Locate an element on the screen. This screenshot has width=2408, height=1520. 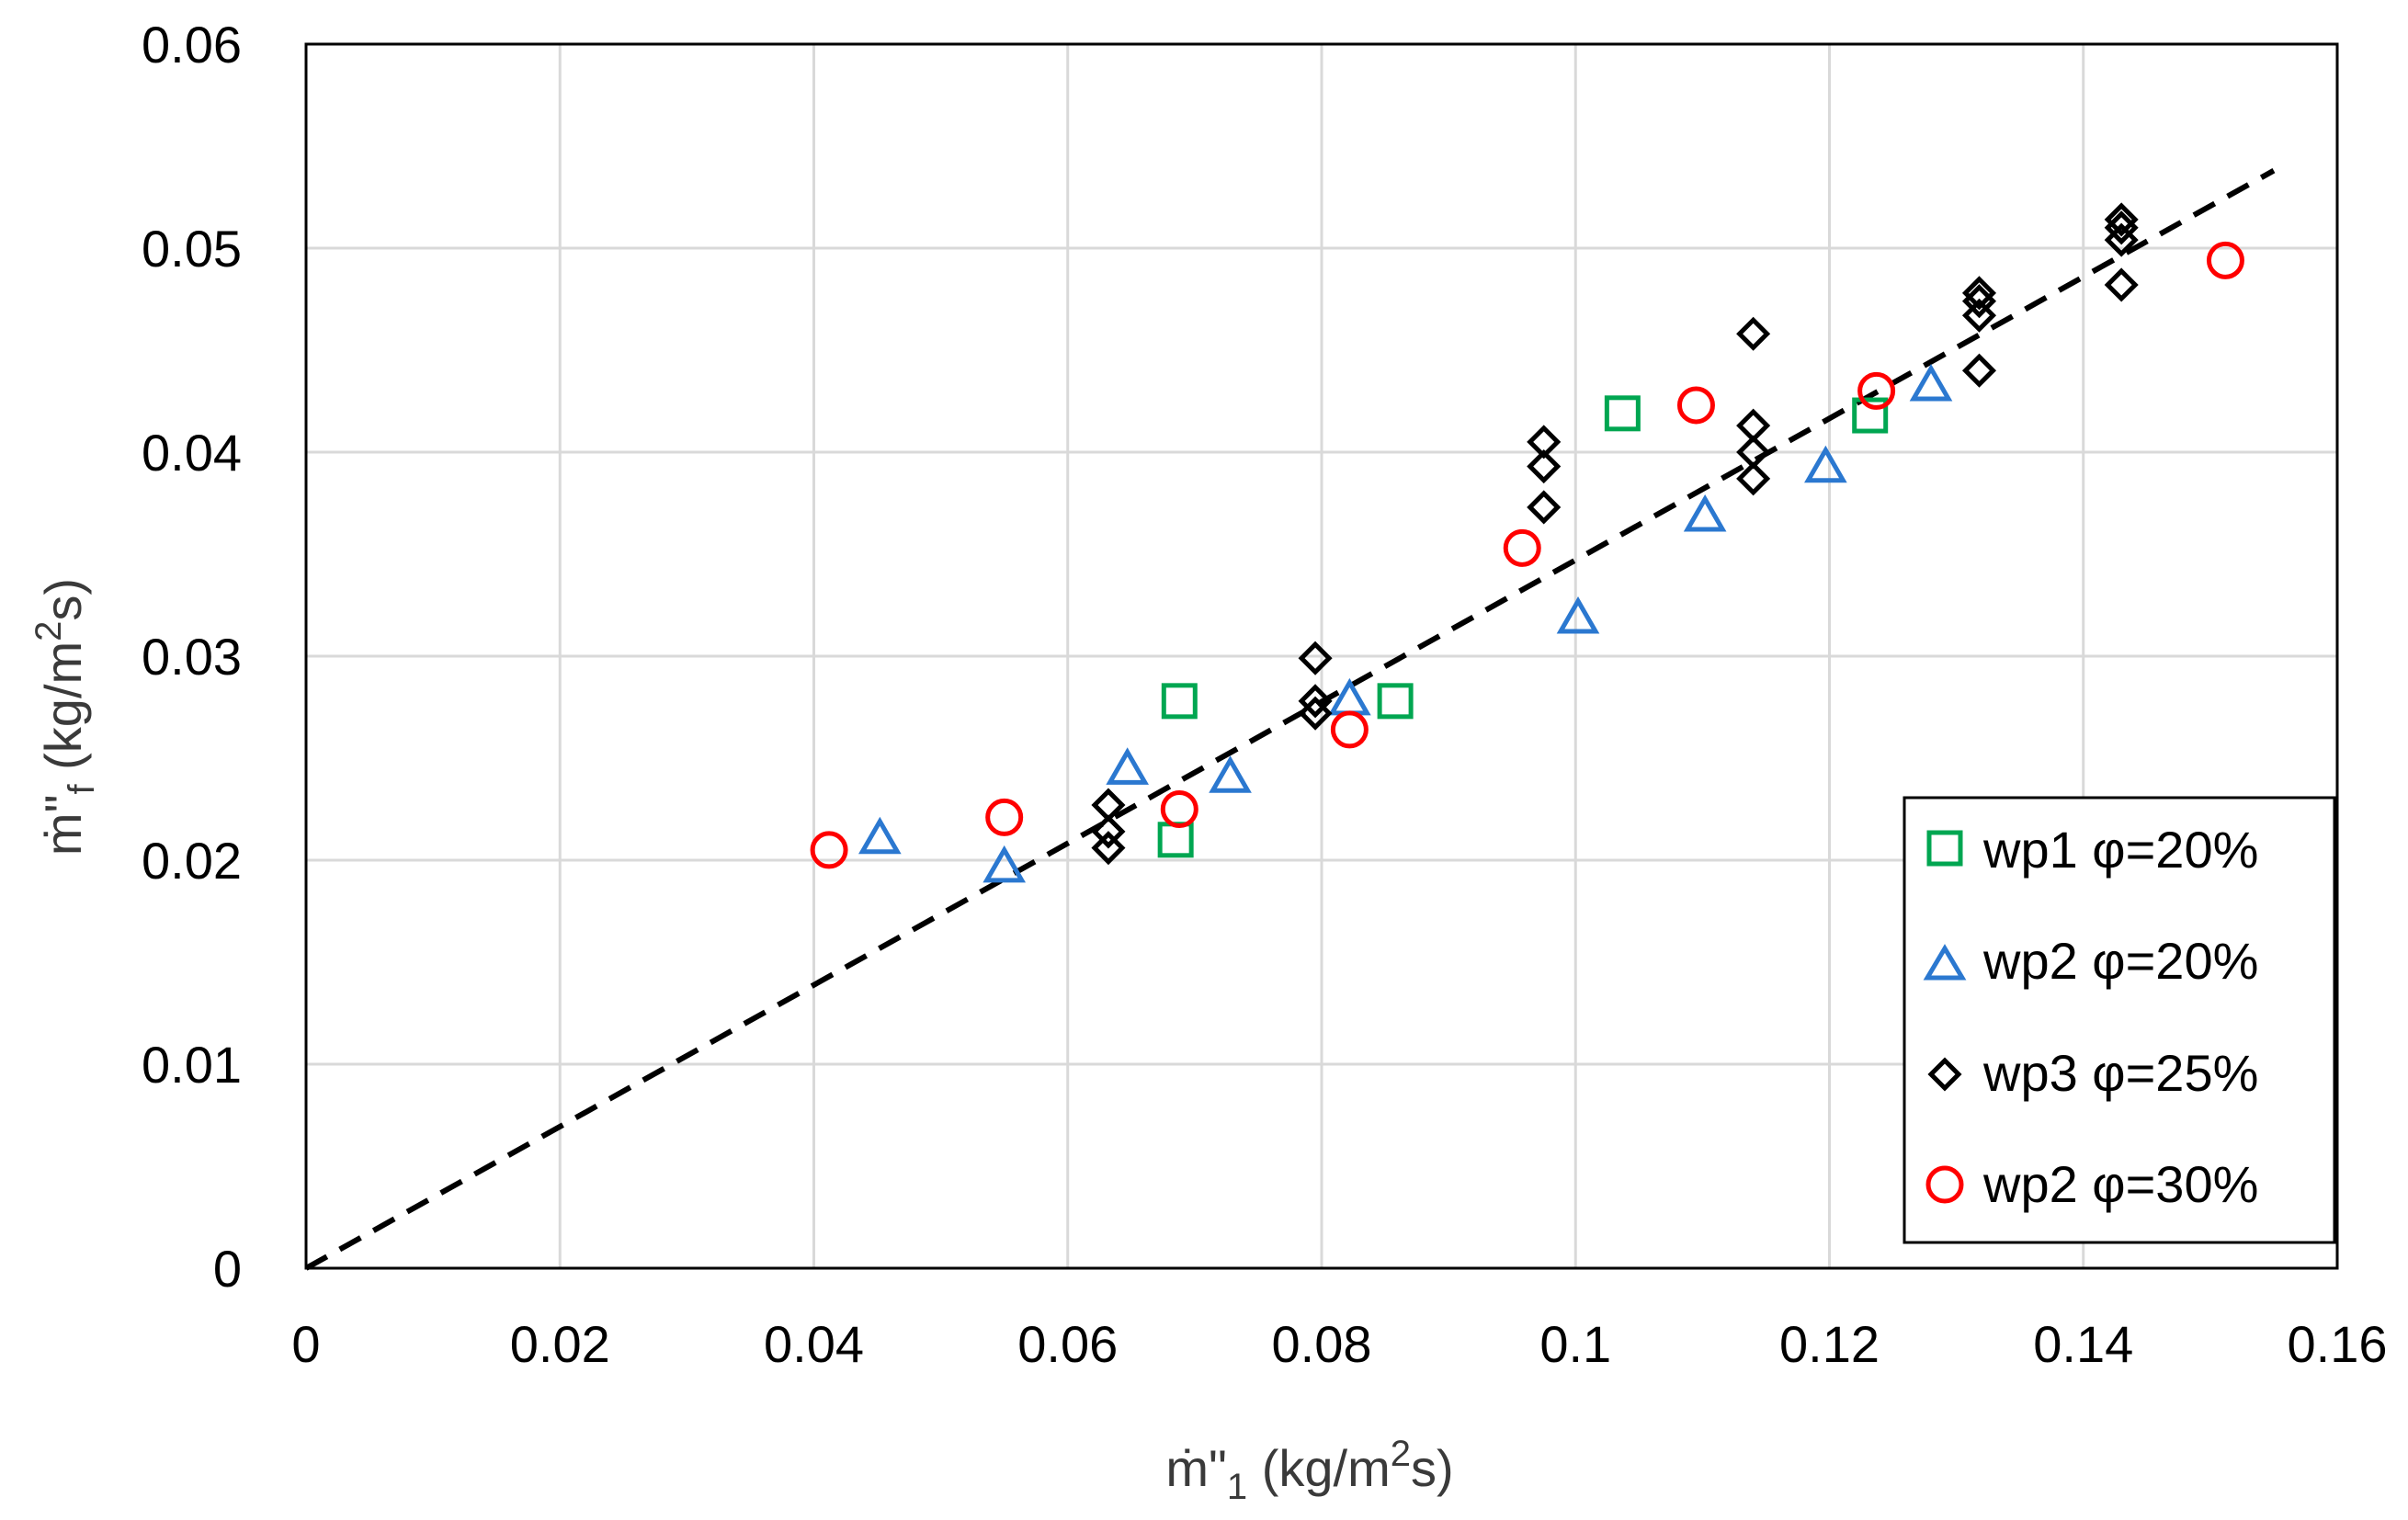
x-axis-title-unit-end: s) is located at coordinates (1432, 1468).